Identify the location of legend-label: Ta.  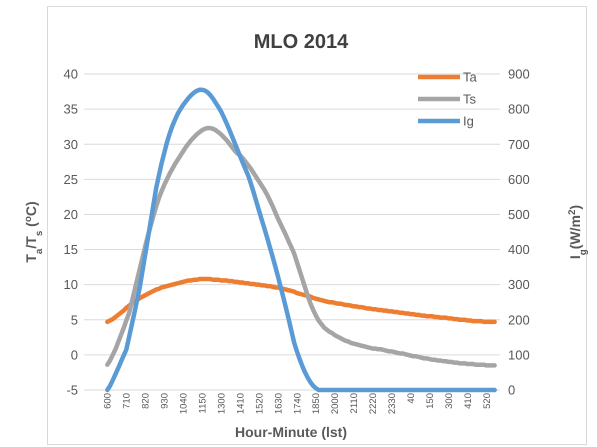
(470, 77).